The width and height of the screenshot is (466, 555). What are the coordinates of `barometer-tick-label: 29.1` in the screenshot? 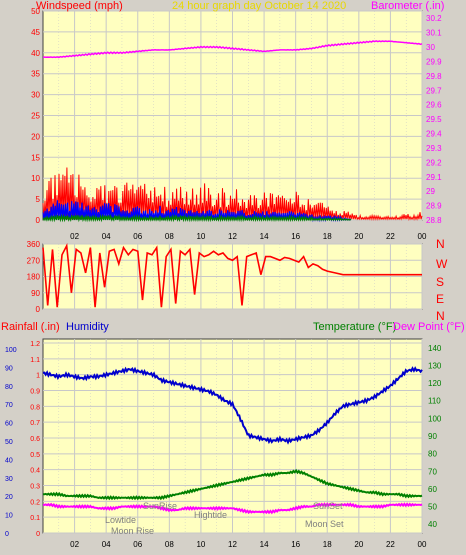 It's located at (434, 177).